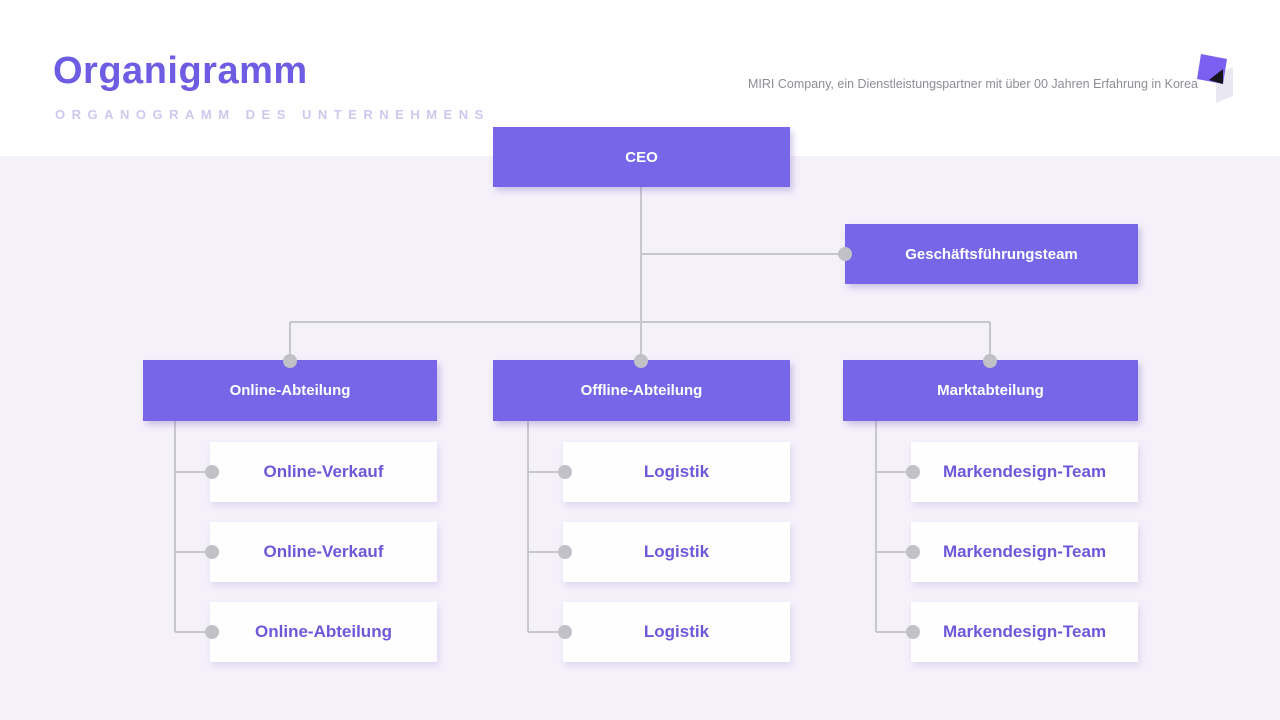 The image size is (1280, 720). I want to click on org-node-management-team: Geschäftsführungsteam, so click(991, 254).